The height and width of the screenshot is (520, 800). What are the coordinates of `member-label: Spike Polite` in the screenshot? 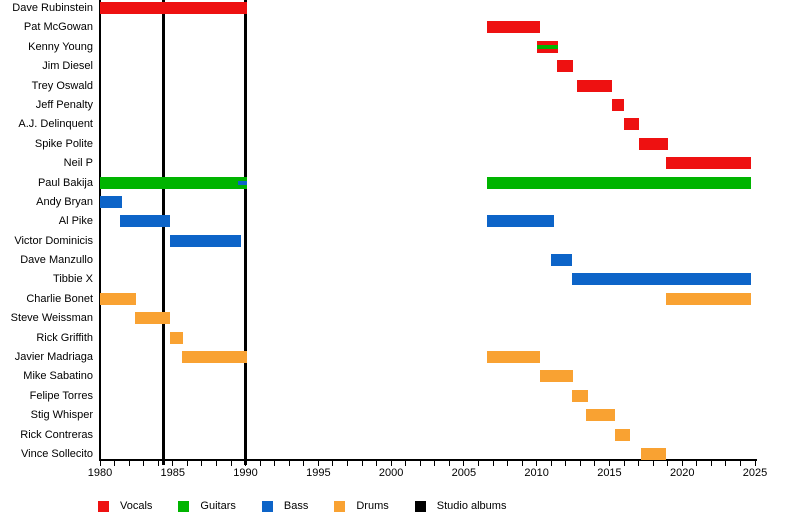 It's located at (63, 143).